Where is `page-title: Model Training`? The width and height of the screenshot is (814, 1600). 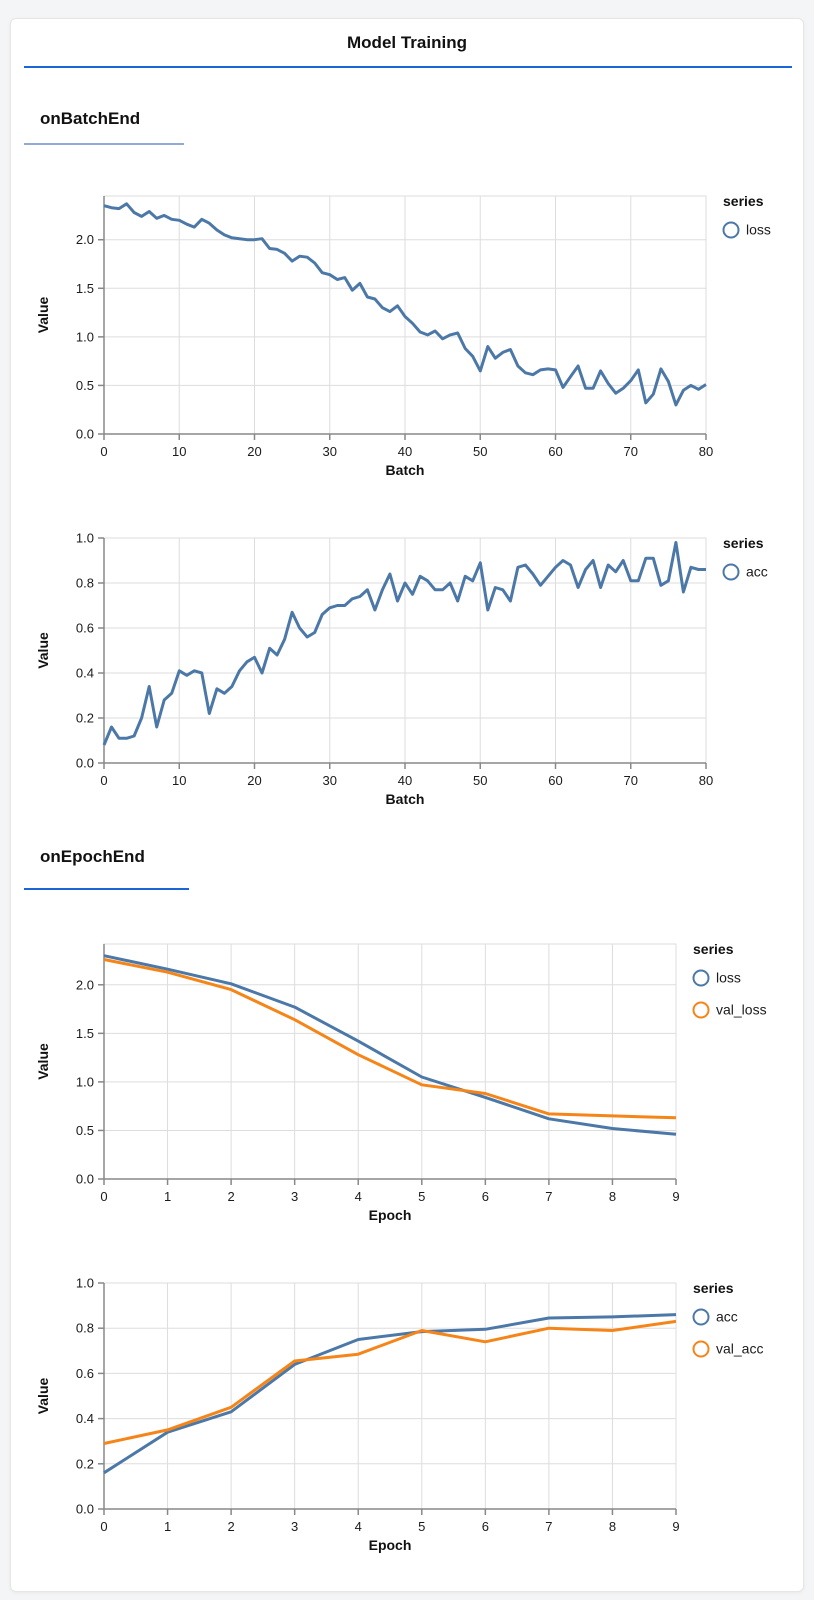 page-title: Model Training is located at coordinates (407, 42).